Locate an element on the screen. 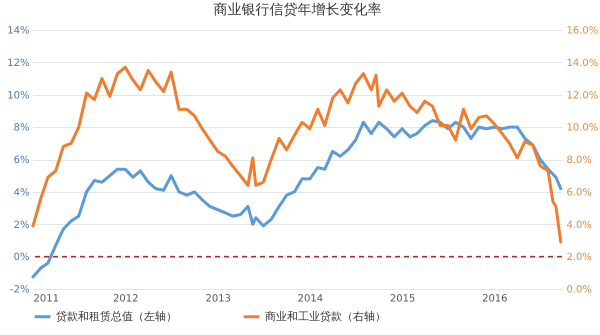 The height and width of the screenshot is (335, 600). x-tick-label: 2011 is located at coordinates (46, 299).